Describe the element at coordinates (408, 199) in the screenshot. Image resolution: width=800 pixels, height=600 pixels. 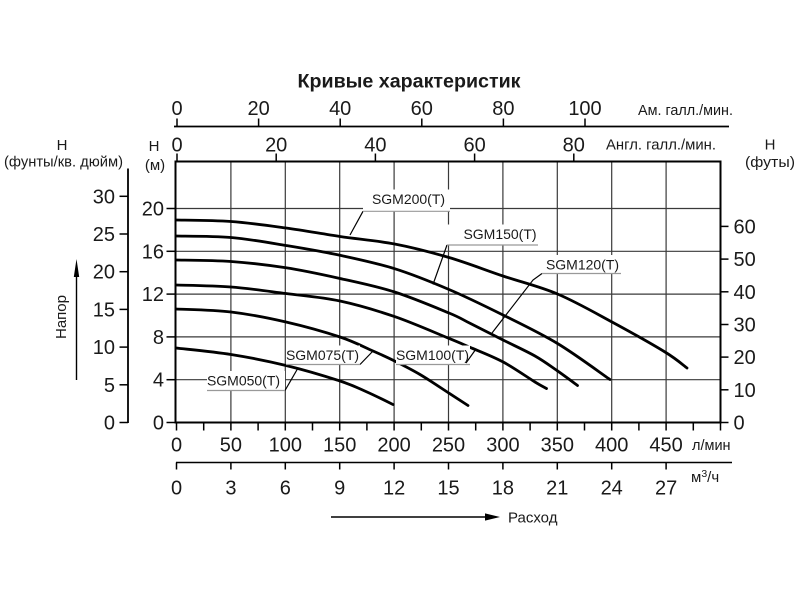
I see `svg-text: SGM200(T)` at that location.